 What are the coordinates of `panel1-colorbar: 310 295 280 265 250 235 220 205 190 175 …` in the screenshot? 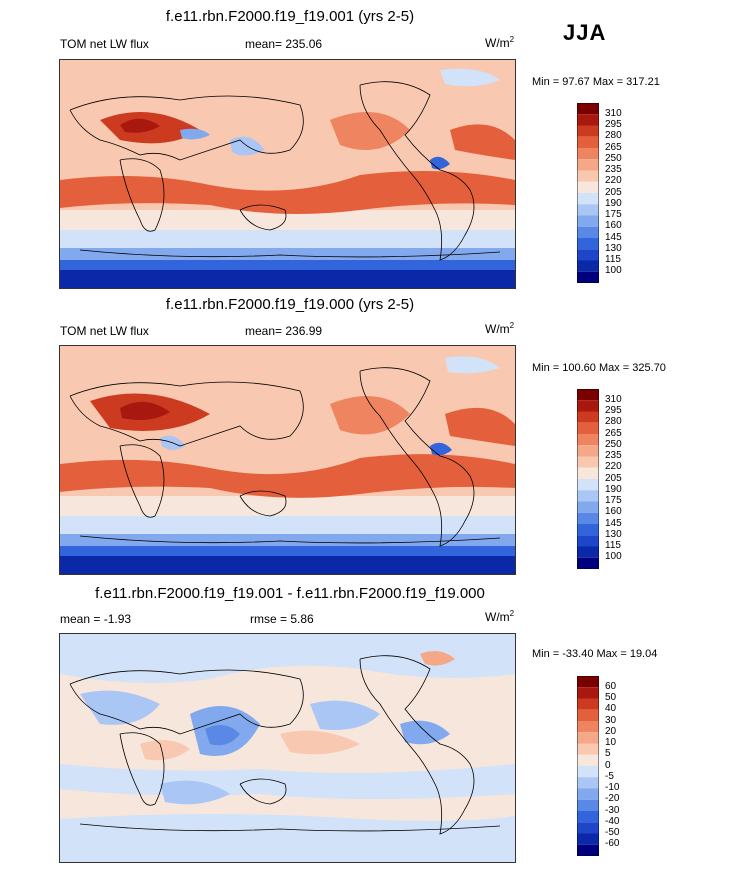 It's located at (599, 193).